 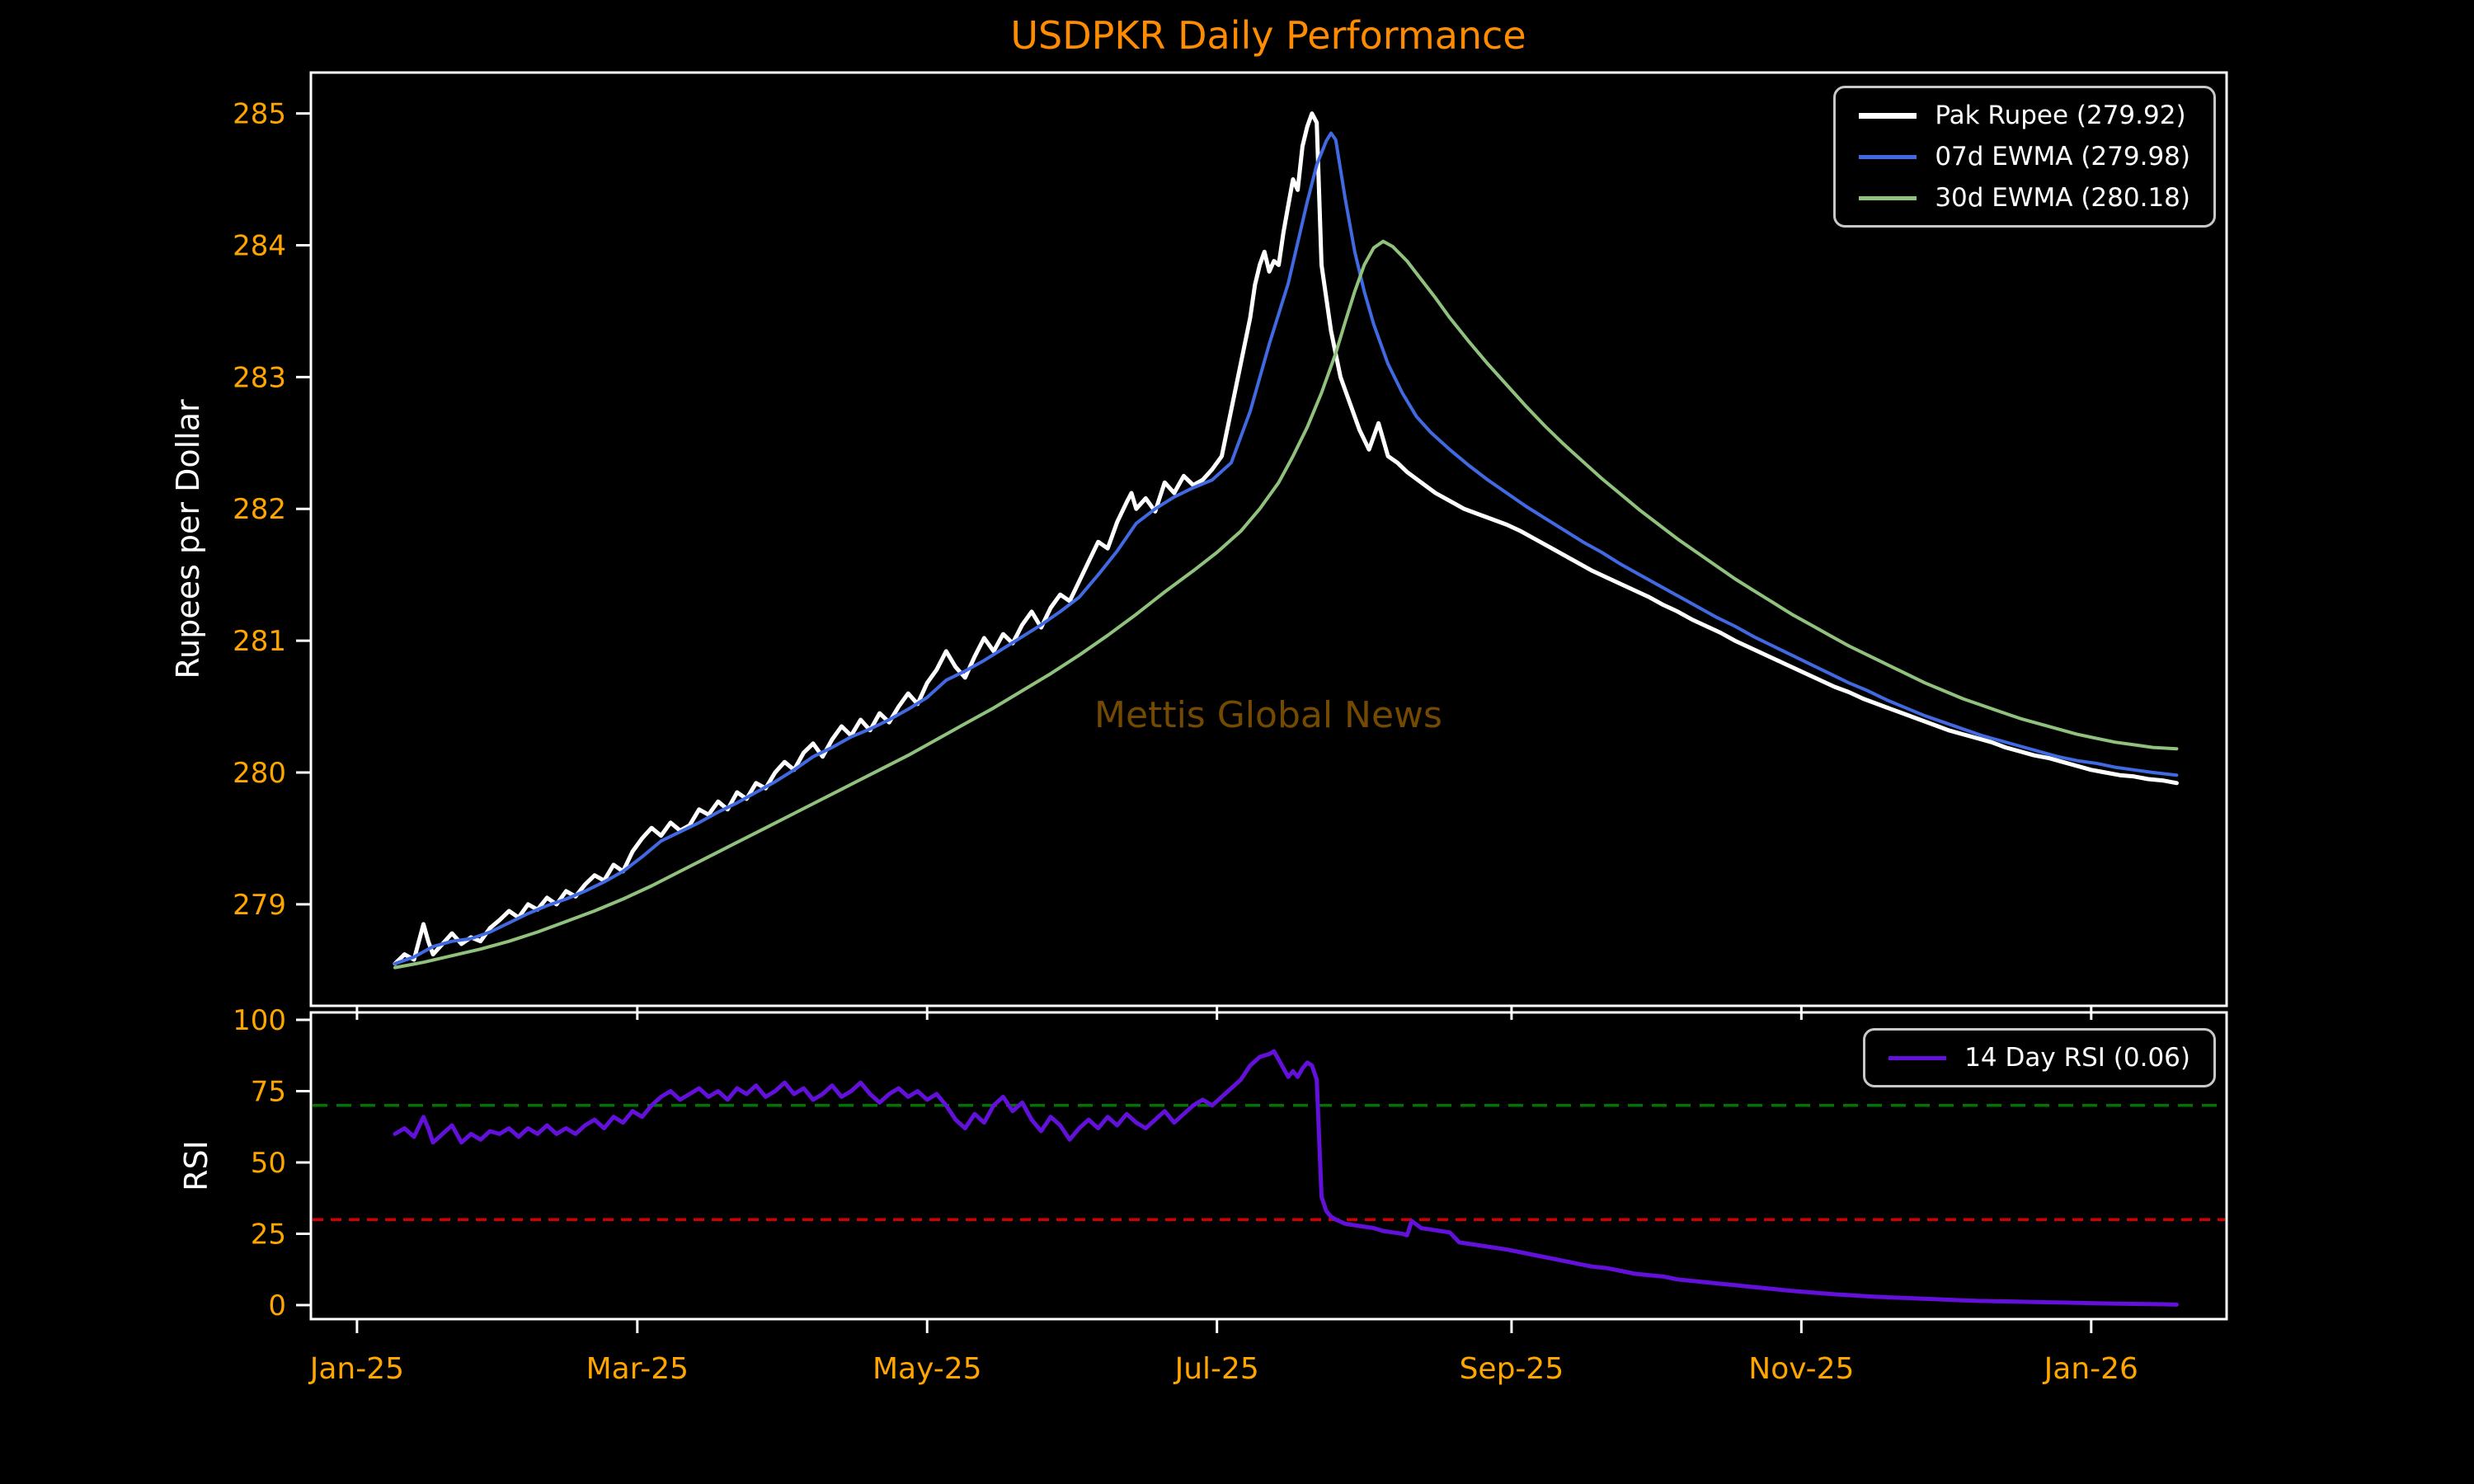 I want to click on legend-label: 07d EWMA (279.98), so click(x=2062, y=157).